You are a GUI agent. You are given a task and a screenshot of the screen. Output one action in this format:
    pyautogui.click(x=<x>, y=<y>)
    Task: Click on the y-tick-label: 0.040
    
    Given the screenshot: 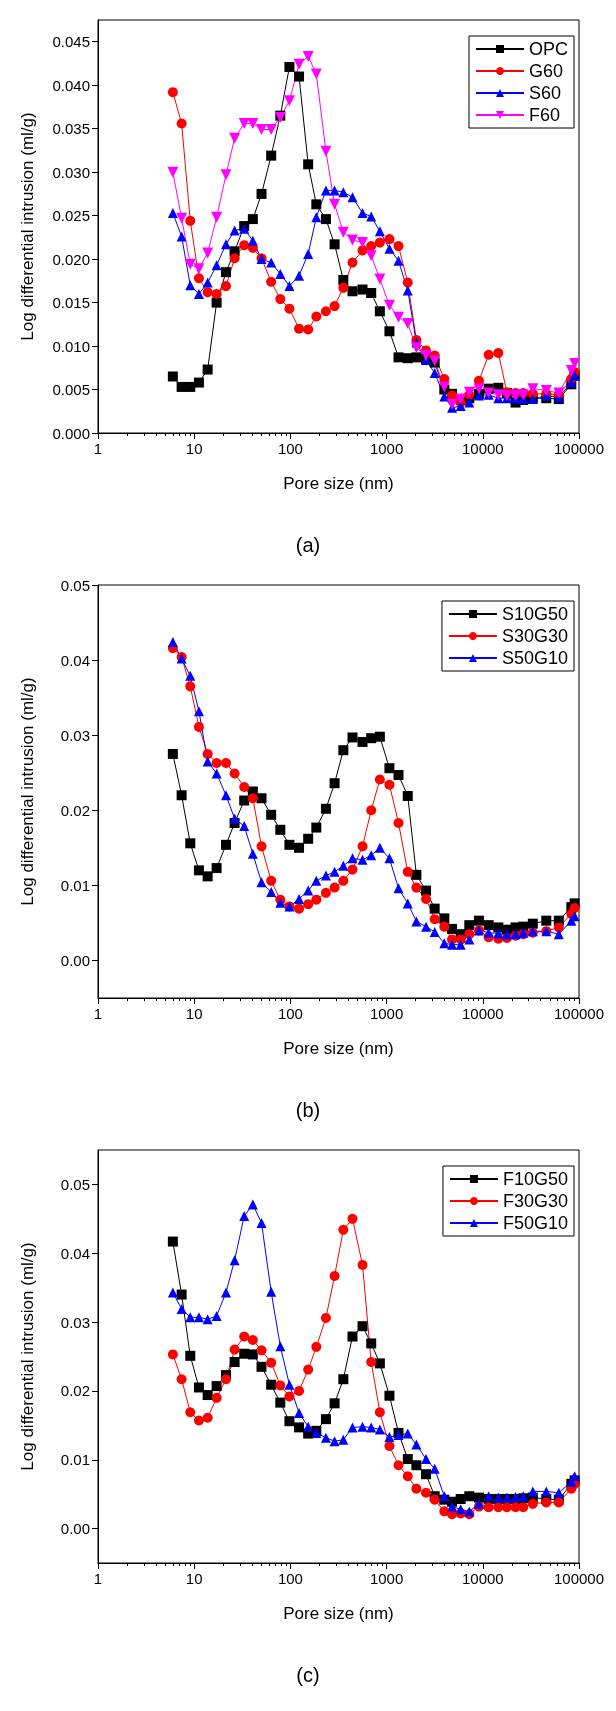 What is the action you would take?
    pyautogui.click(x=71, y=85)
    